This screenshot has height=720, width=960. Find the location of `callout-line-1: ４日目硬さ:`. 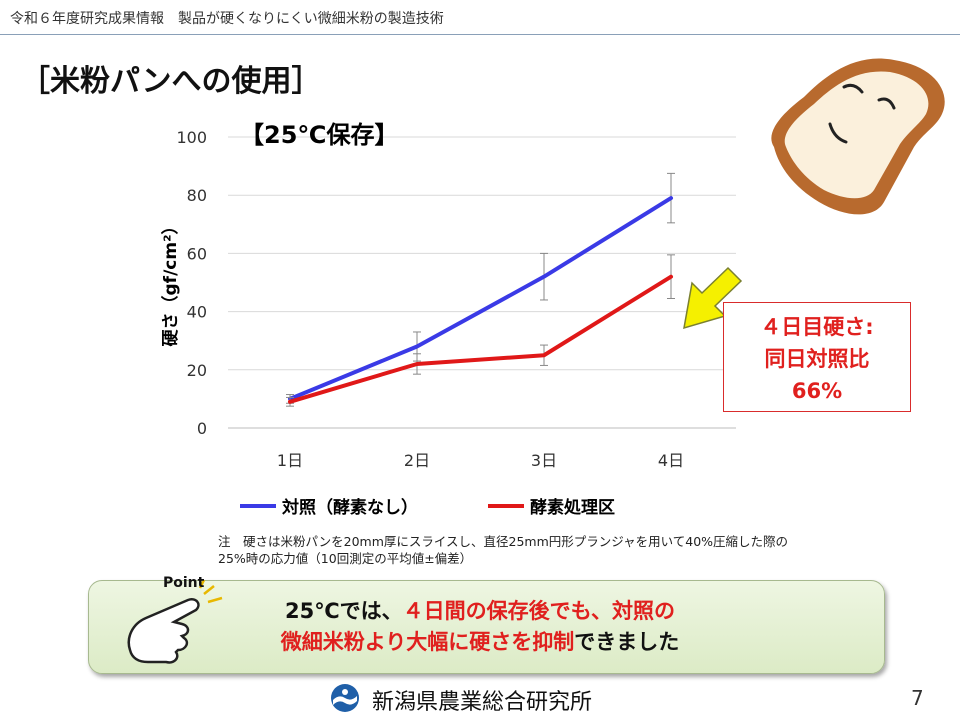

callout-line-1: ４日目硬さ: is located at coordinates (817, 327).